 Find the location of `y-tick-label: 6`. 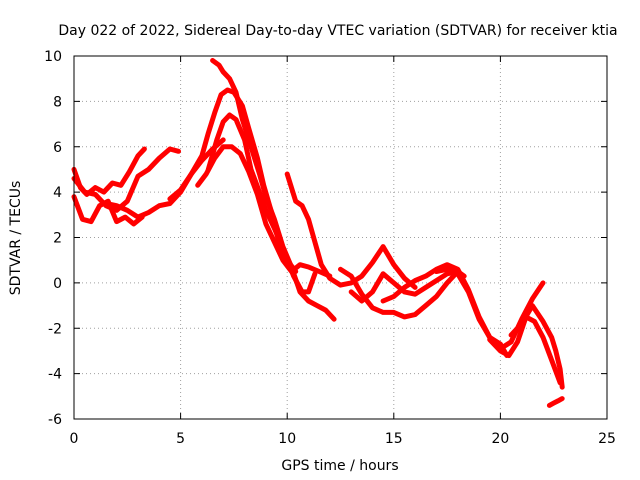

y-tick-label: 6 is located at coordinates (57, 148).